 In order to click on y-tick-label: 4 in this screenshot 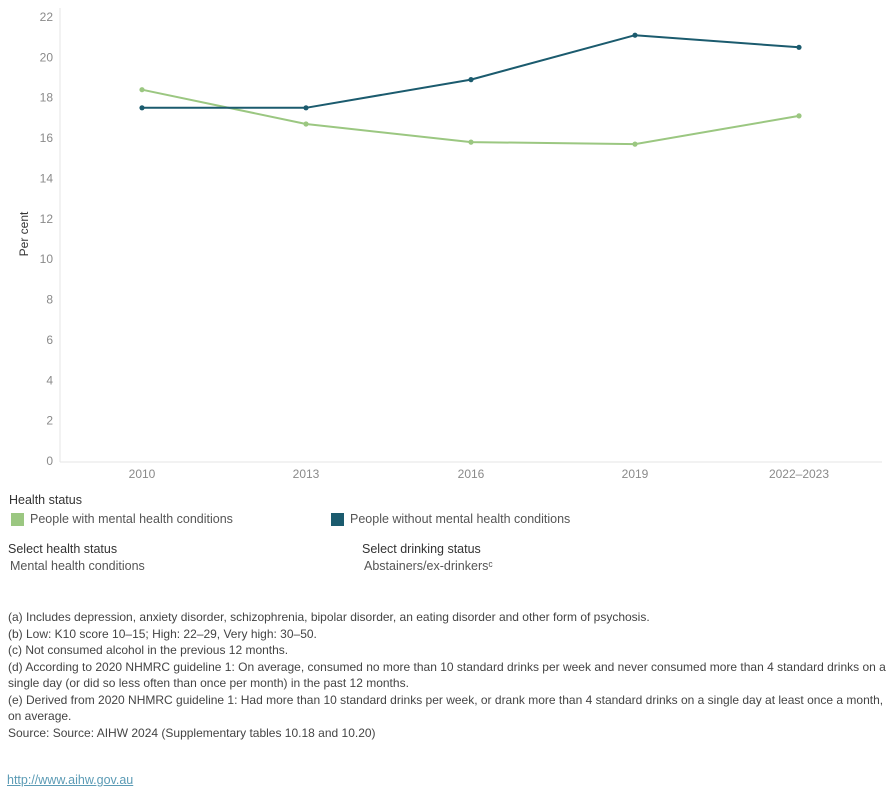, I will do `click(49, 380)`.